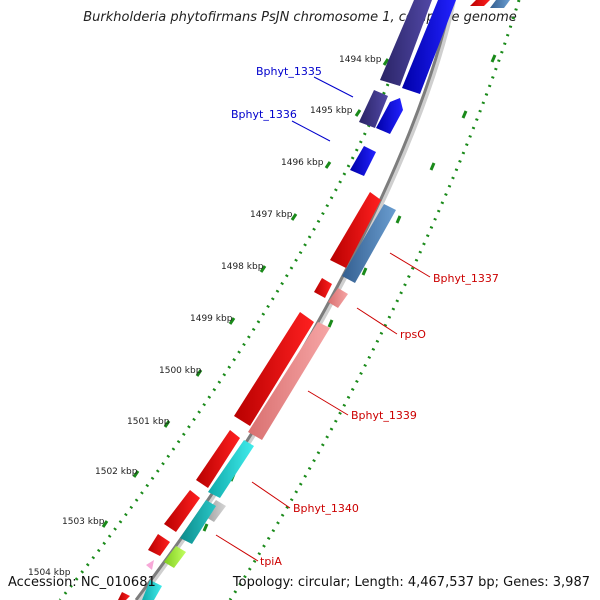 The image size is (600, 600). I want to click on gene-feature-bphyt1337, so click(355, 230).